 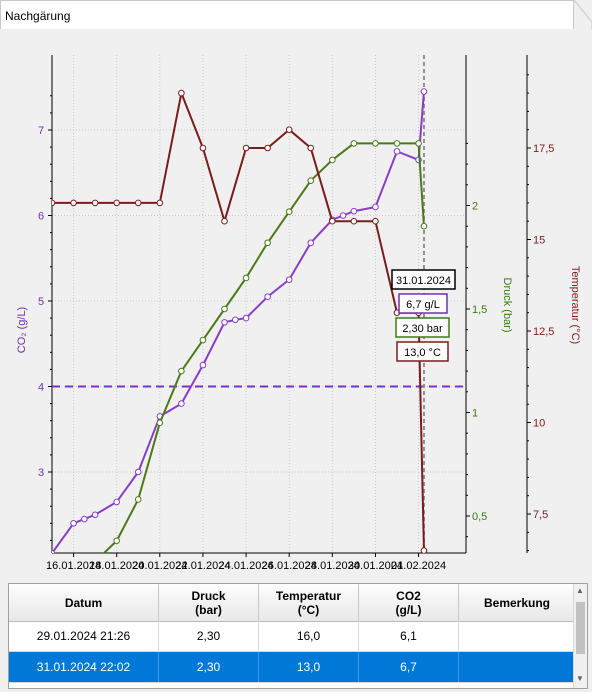 I want to click on co2-axis-label: CO₂ (g/L), so click(x=22, y=330).